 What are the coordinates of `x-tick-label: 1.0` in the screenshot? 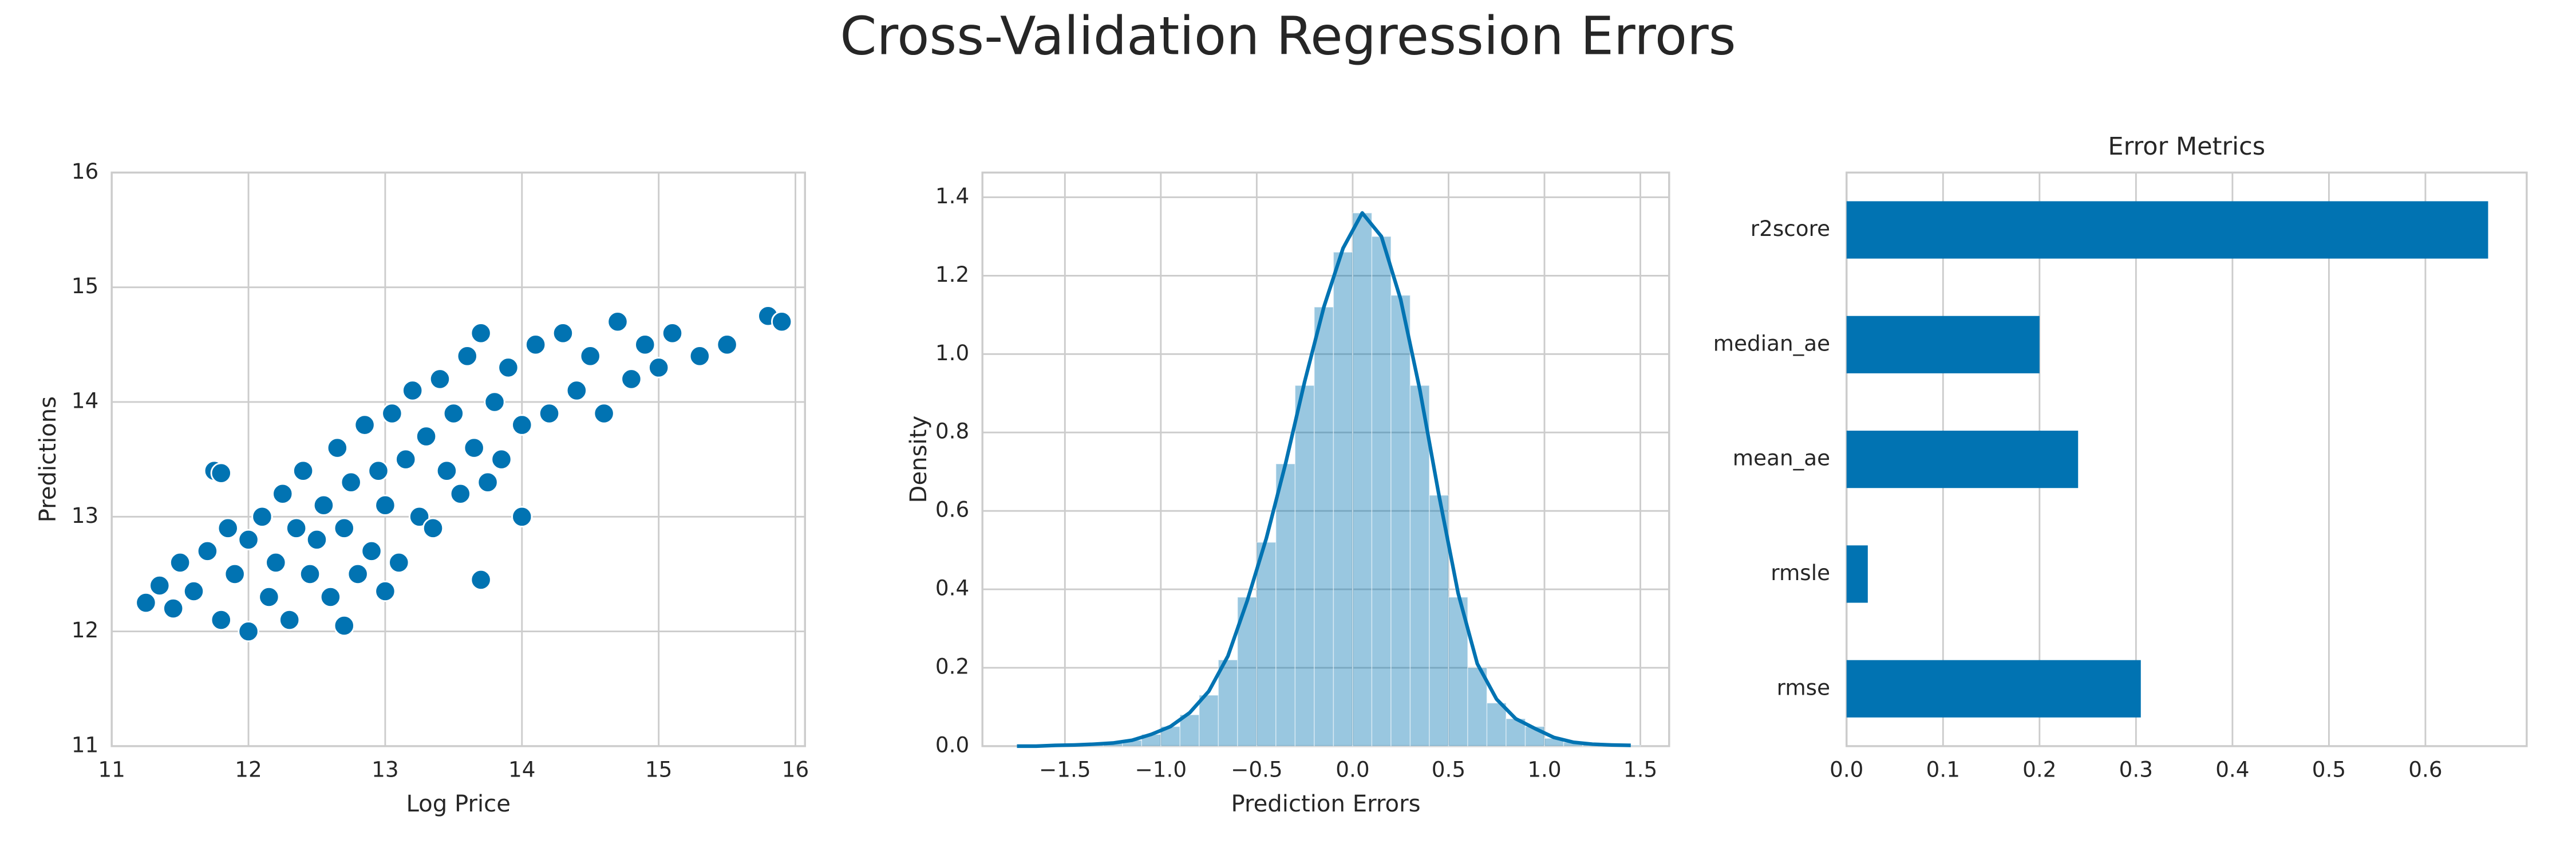 It's located at (1544, 769).